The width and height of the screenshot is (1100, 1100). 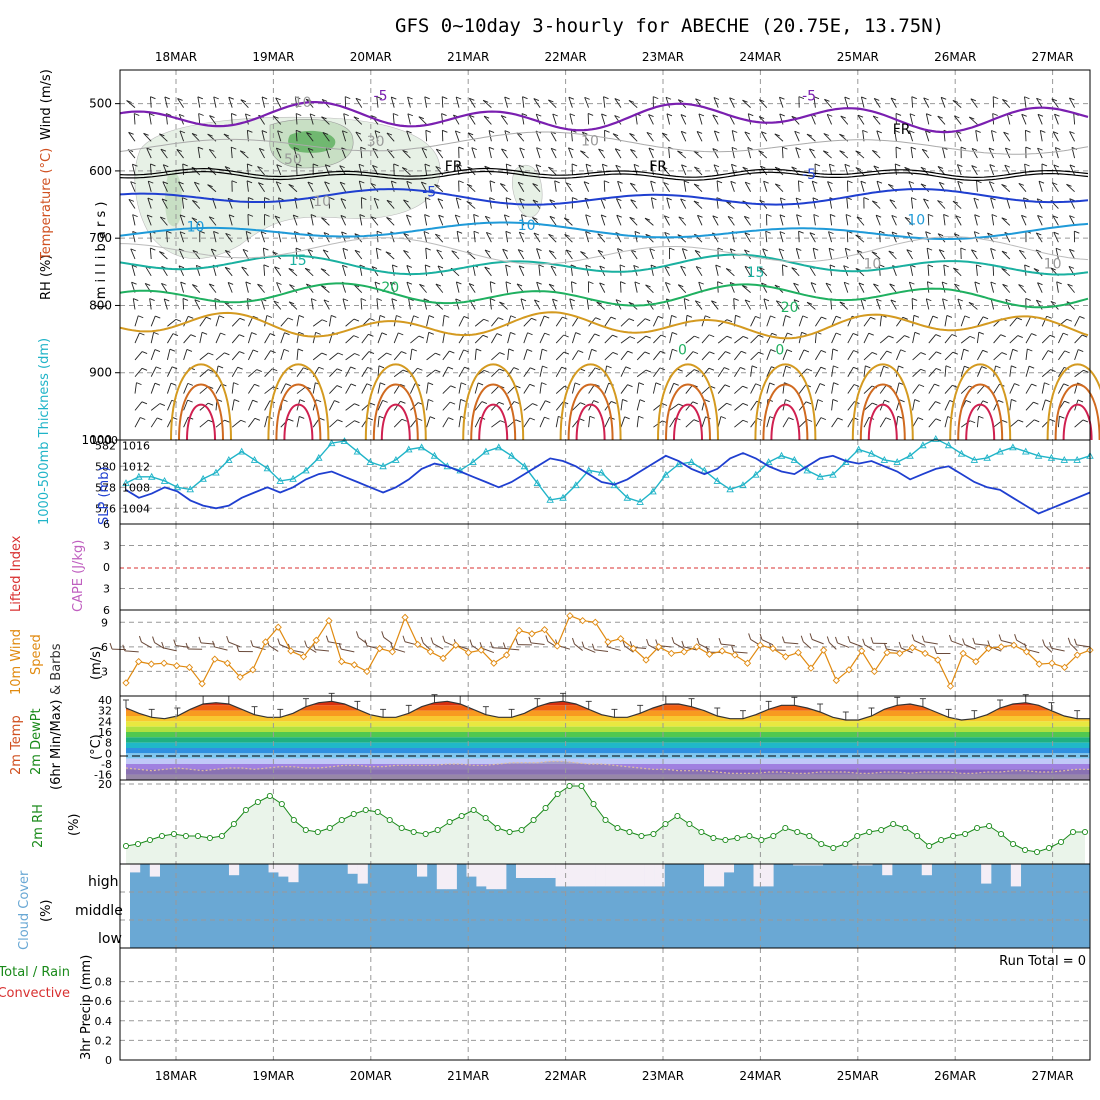 What do you see at coordinates (106, 610) in the screenshot?
I see `lifted-index-tick-label: 6` at bounding box center [106, 610].